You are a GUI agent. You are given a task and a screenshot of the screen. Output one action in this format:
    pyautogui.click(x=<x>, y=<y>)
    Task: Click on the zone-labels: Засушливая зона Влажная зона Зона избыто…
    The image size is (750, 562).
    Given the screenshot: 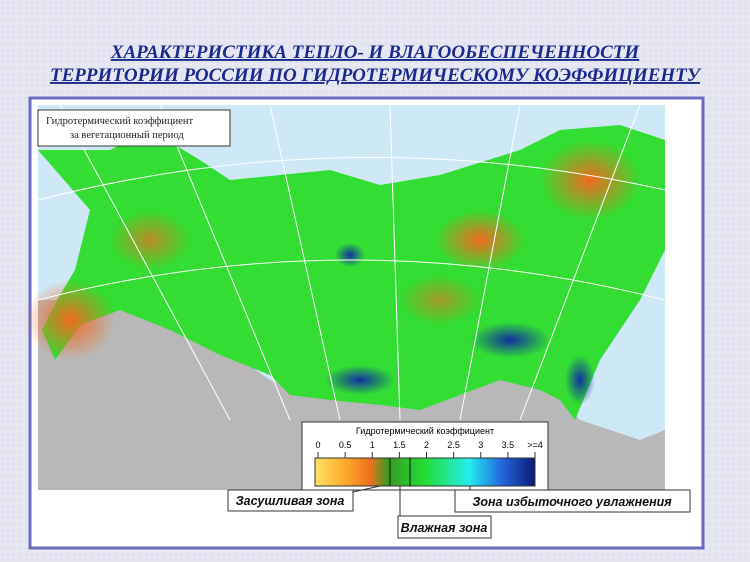 What is the action you would take?
    pyautogui.click(x=459, y=512)
    